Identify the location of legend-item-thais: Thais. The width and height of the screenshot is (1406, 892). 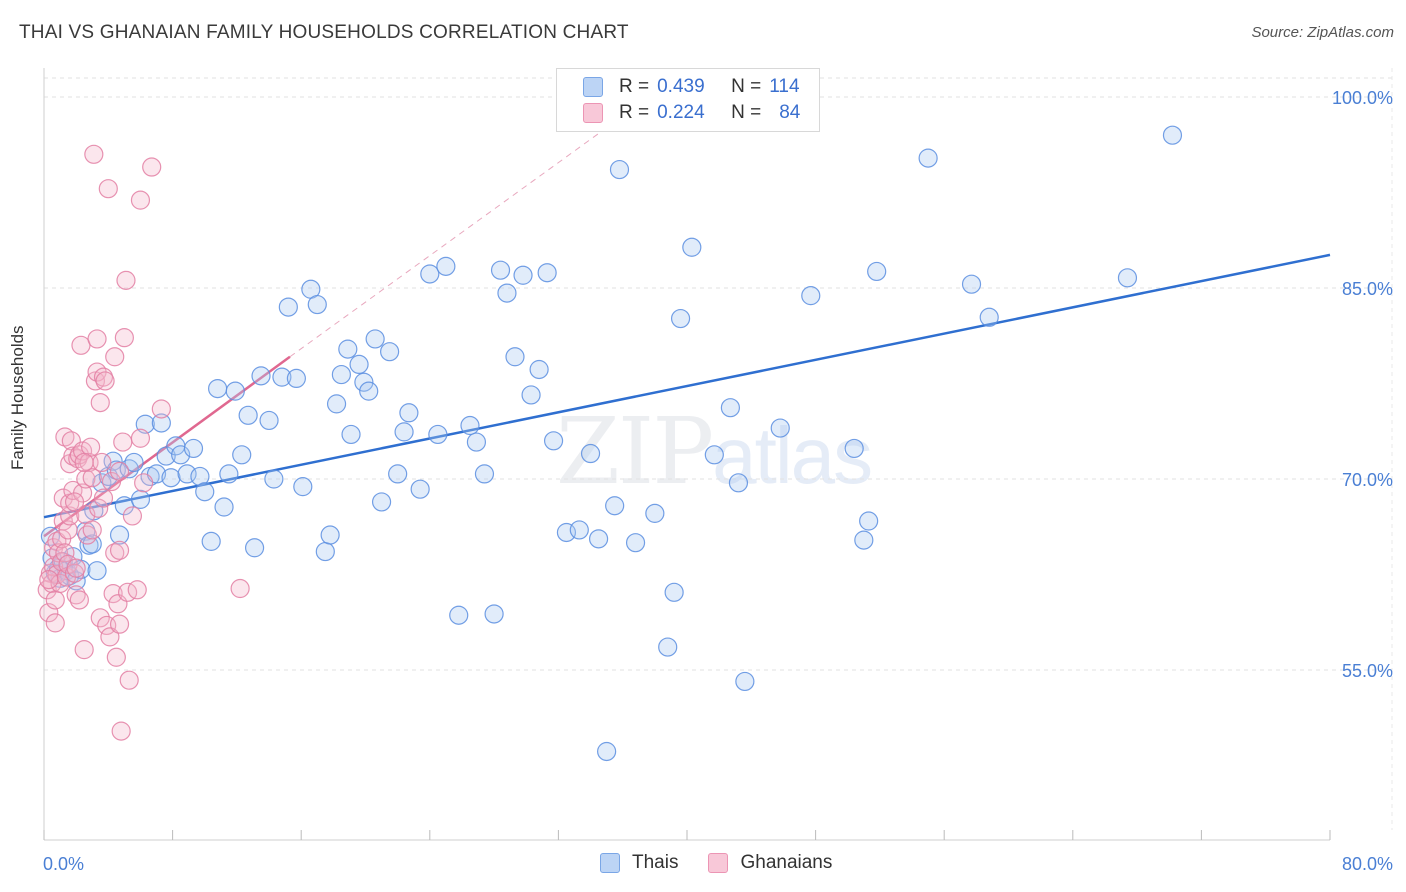
(639, 863).